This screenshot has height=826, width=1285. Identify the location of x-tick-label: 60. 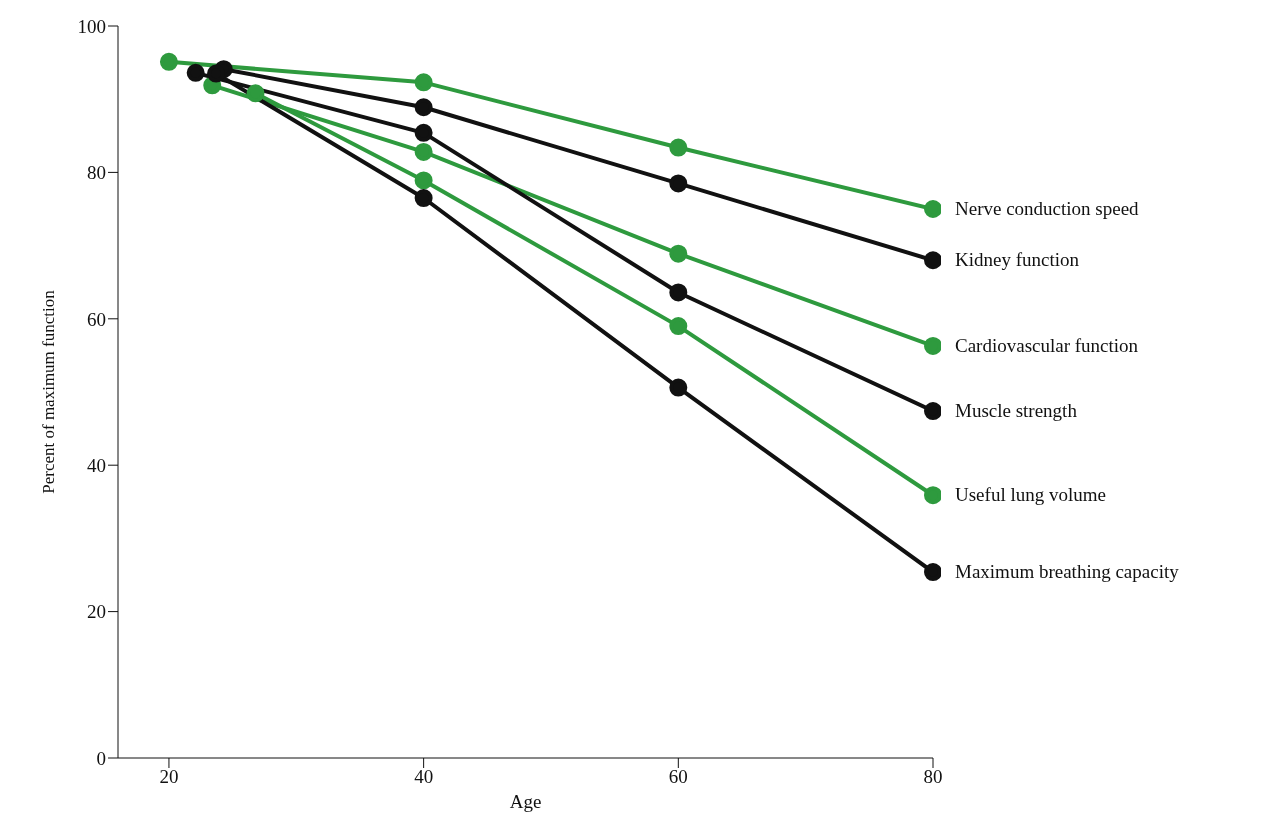
(678, 777).